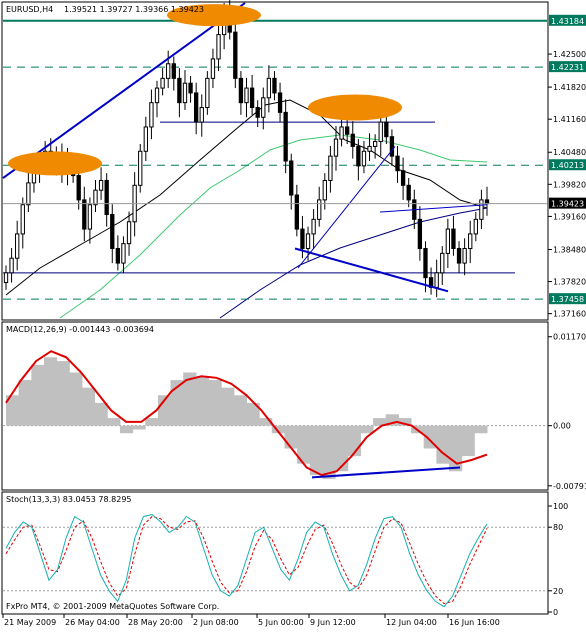 The image size is (586, 633). I want to click on stoch-axis-label: 100, so click(560, 506).